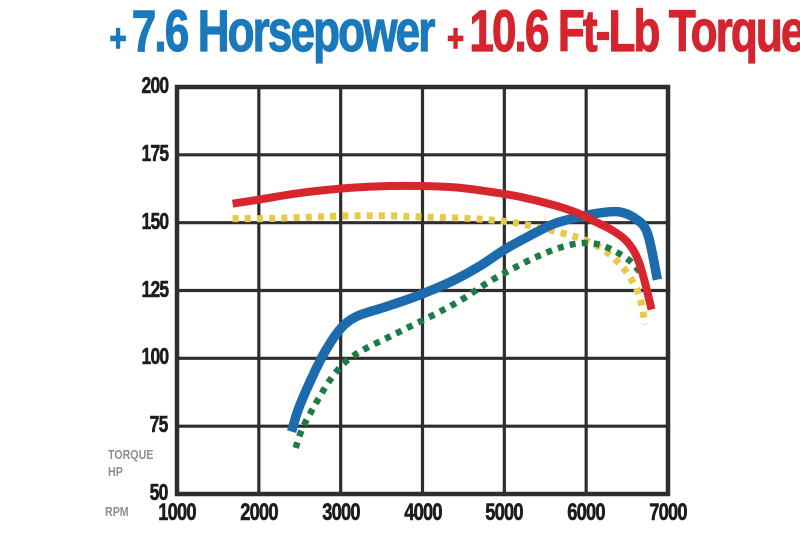 The height and width of the screenshot is (534, 800). Describe the element at coordinates (131, 454) in the screenshot. I see `y-axis-caption-torque: TORQUE` at that location.